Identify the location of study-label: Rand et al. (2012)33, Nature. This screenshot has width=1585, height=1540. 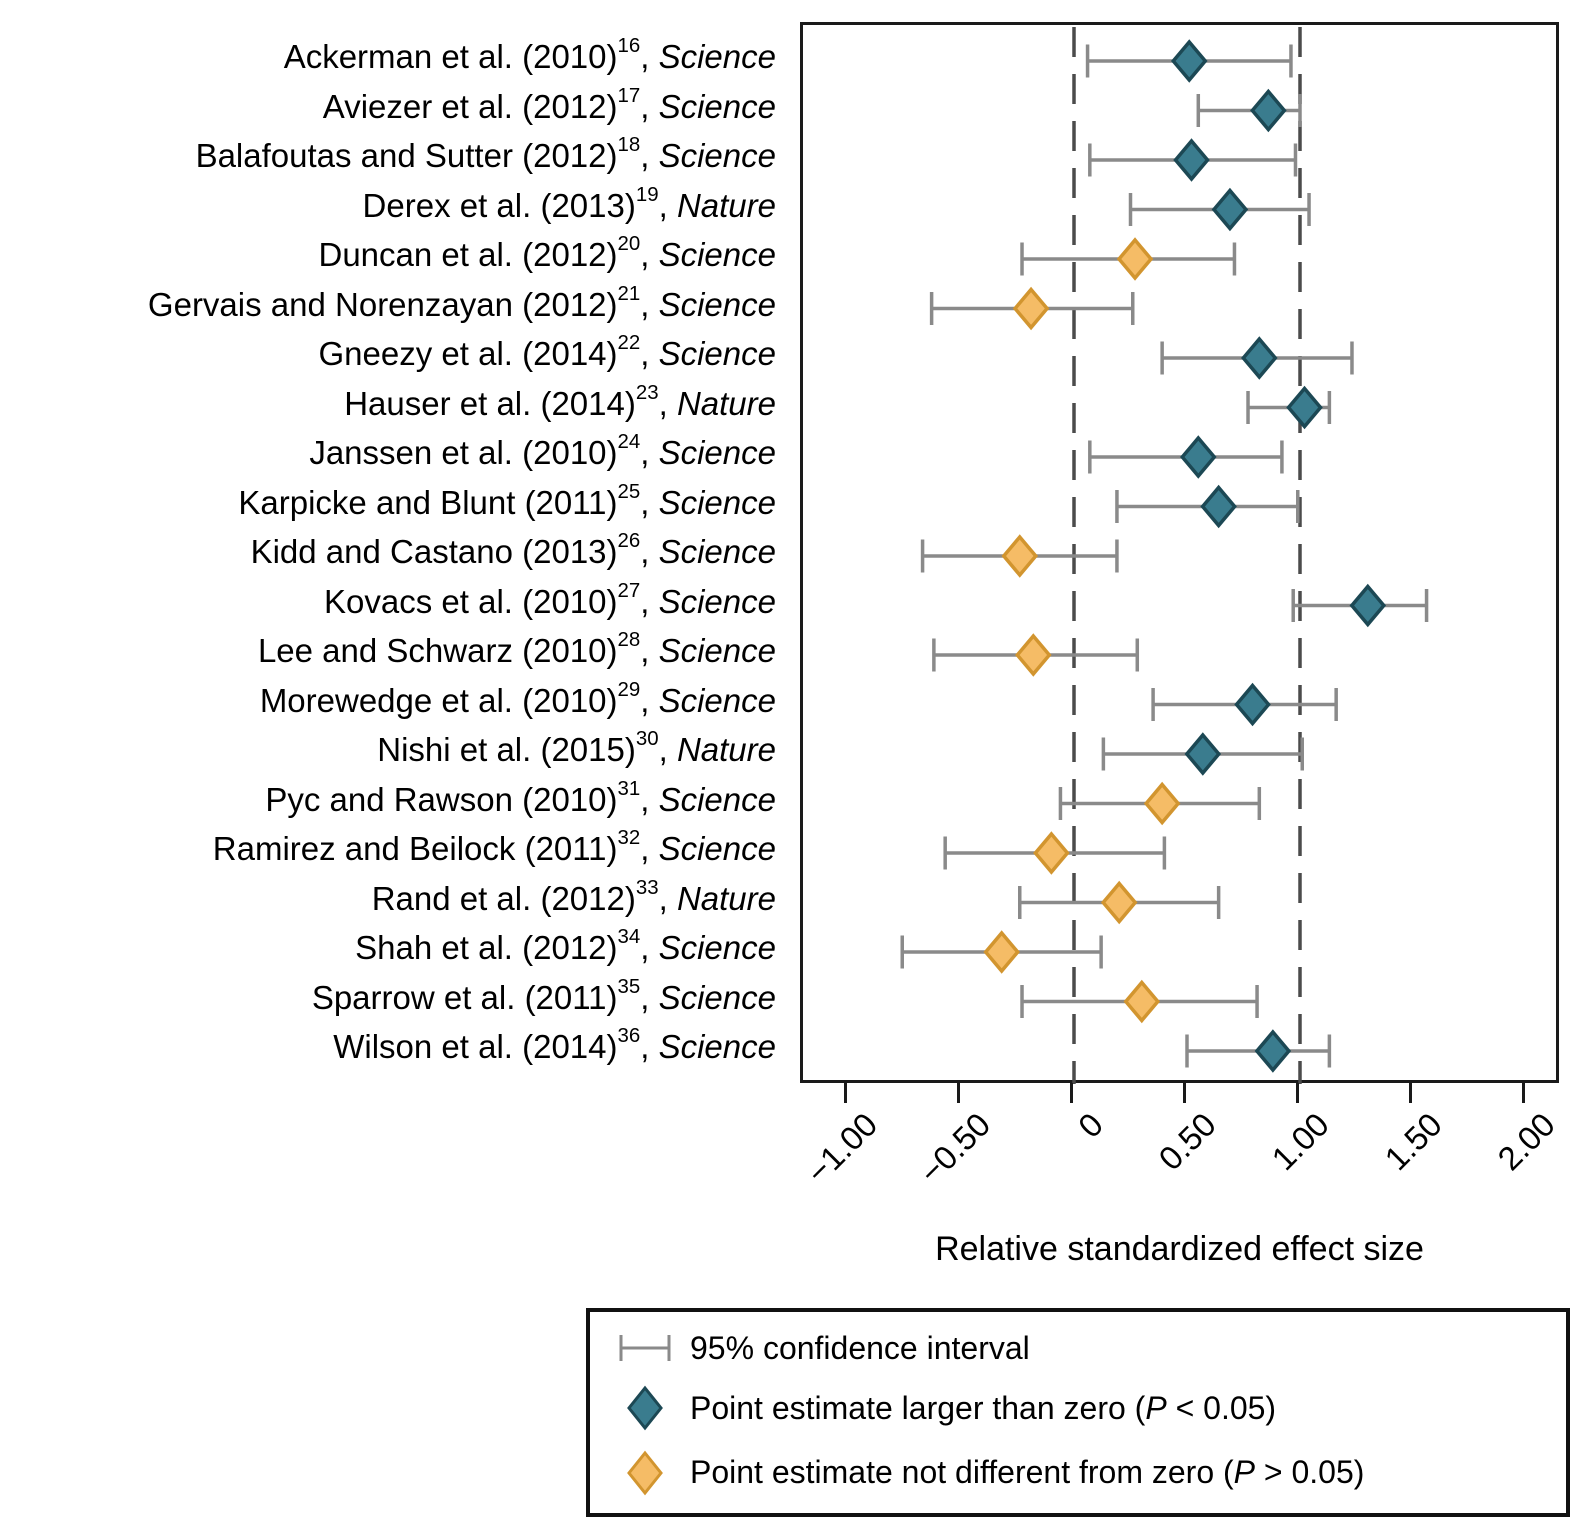
(573, 897).